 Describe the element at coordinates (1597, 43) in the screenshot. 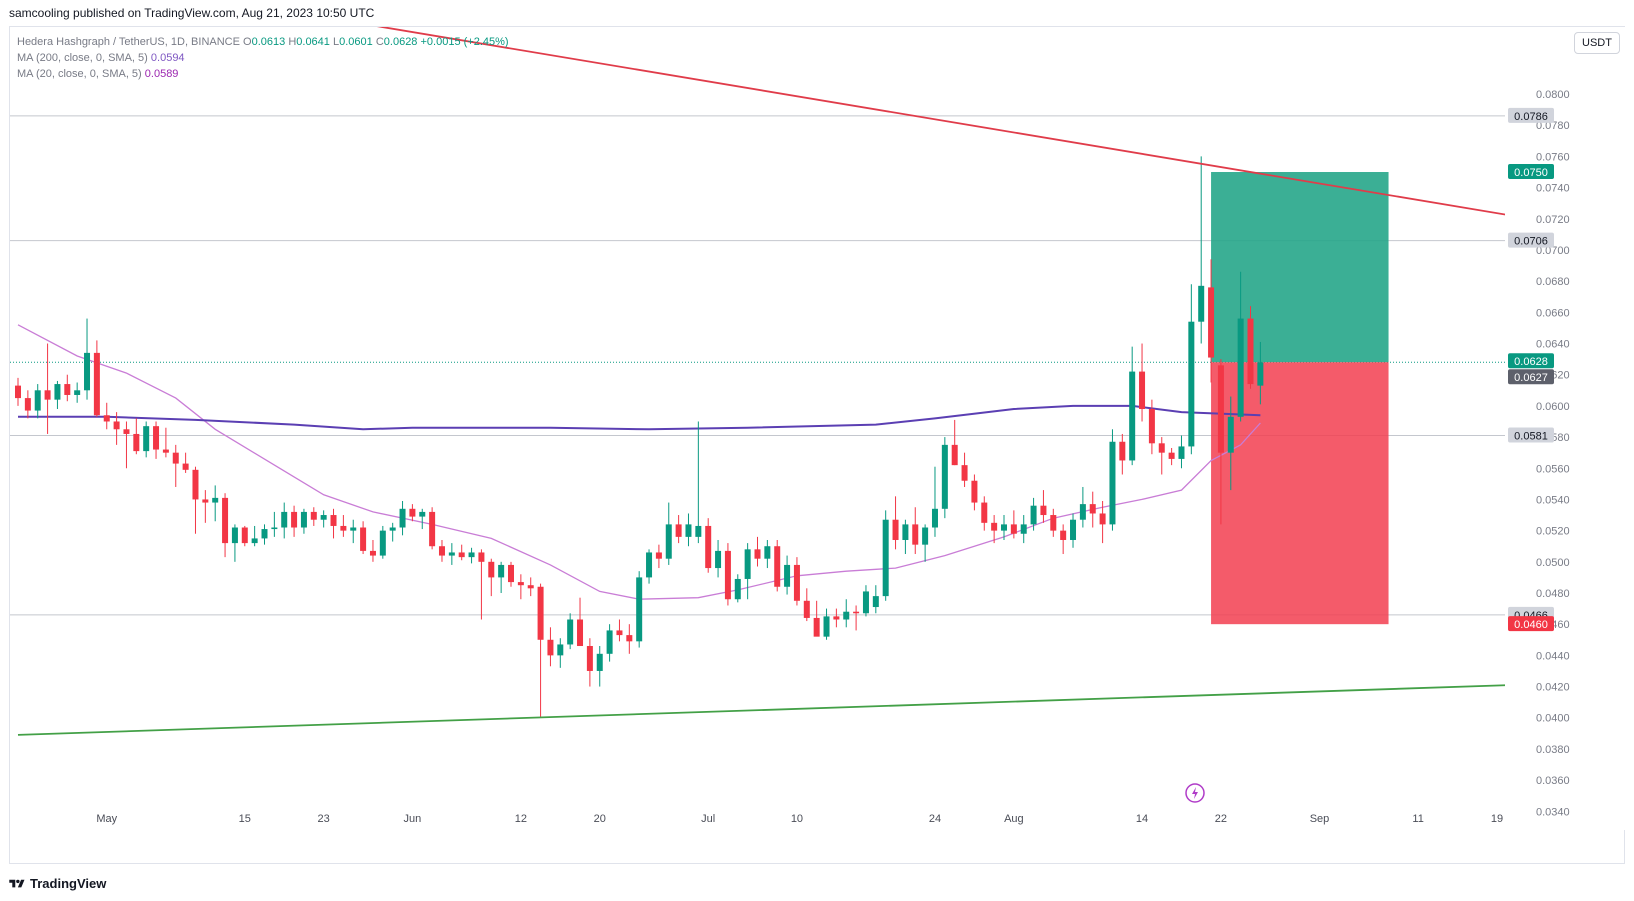

I see `currency-unit-button: USDT` at that location.